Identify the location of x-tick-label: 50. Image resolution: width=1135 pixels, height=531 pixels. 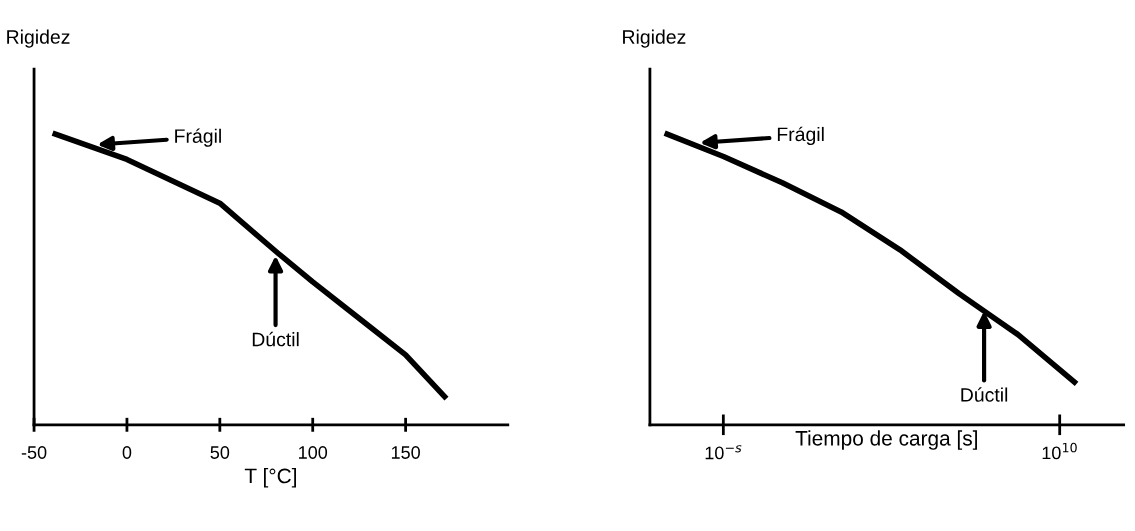
(220, 452).